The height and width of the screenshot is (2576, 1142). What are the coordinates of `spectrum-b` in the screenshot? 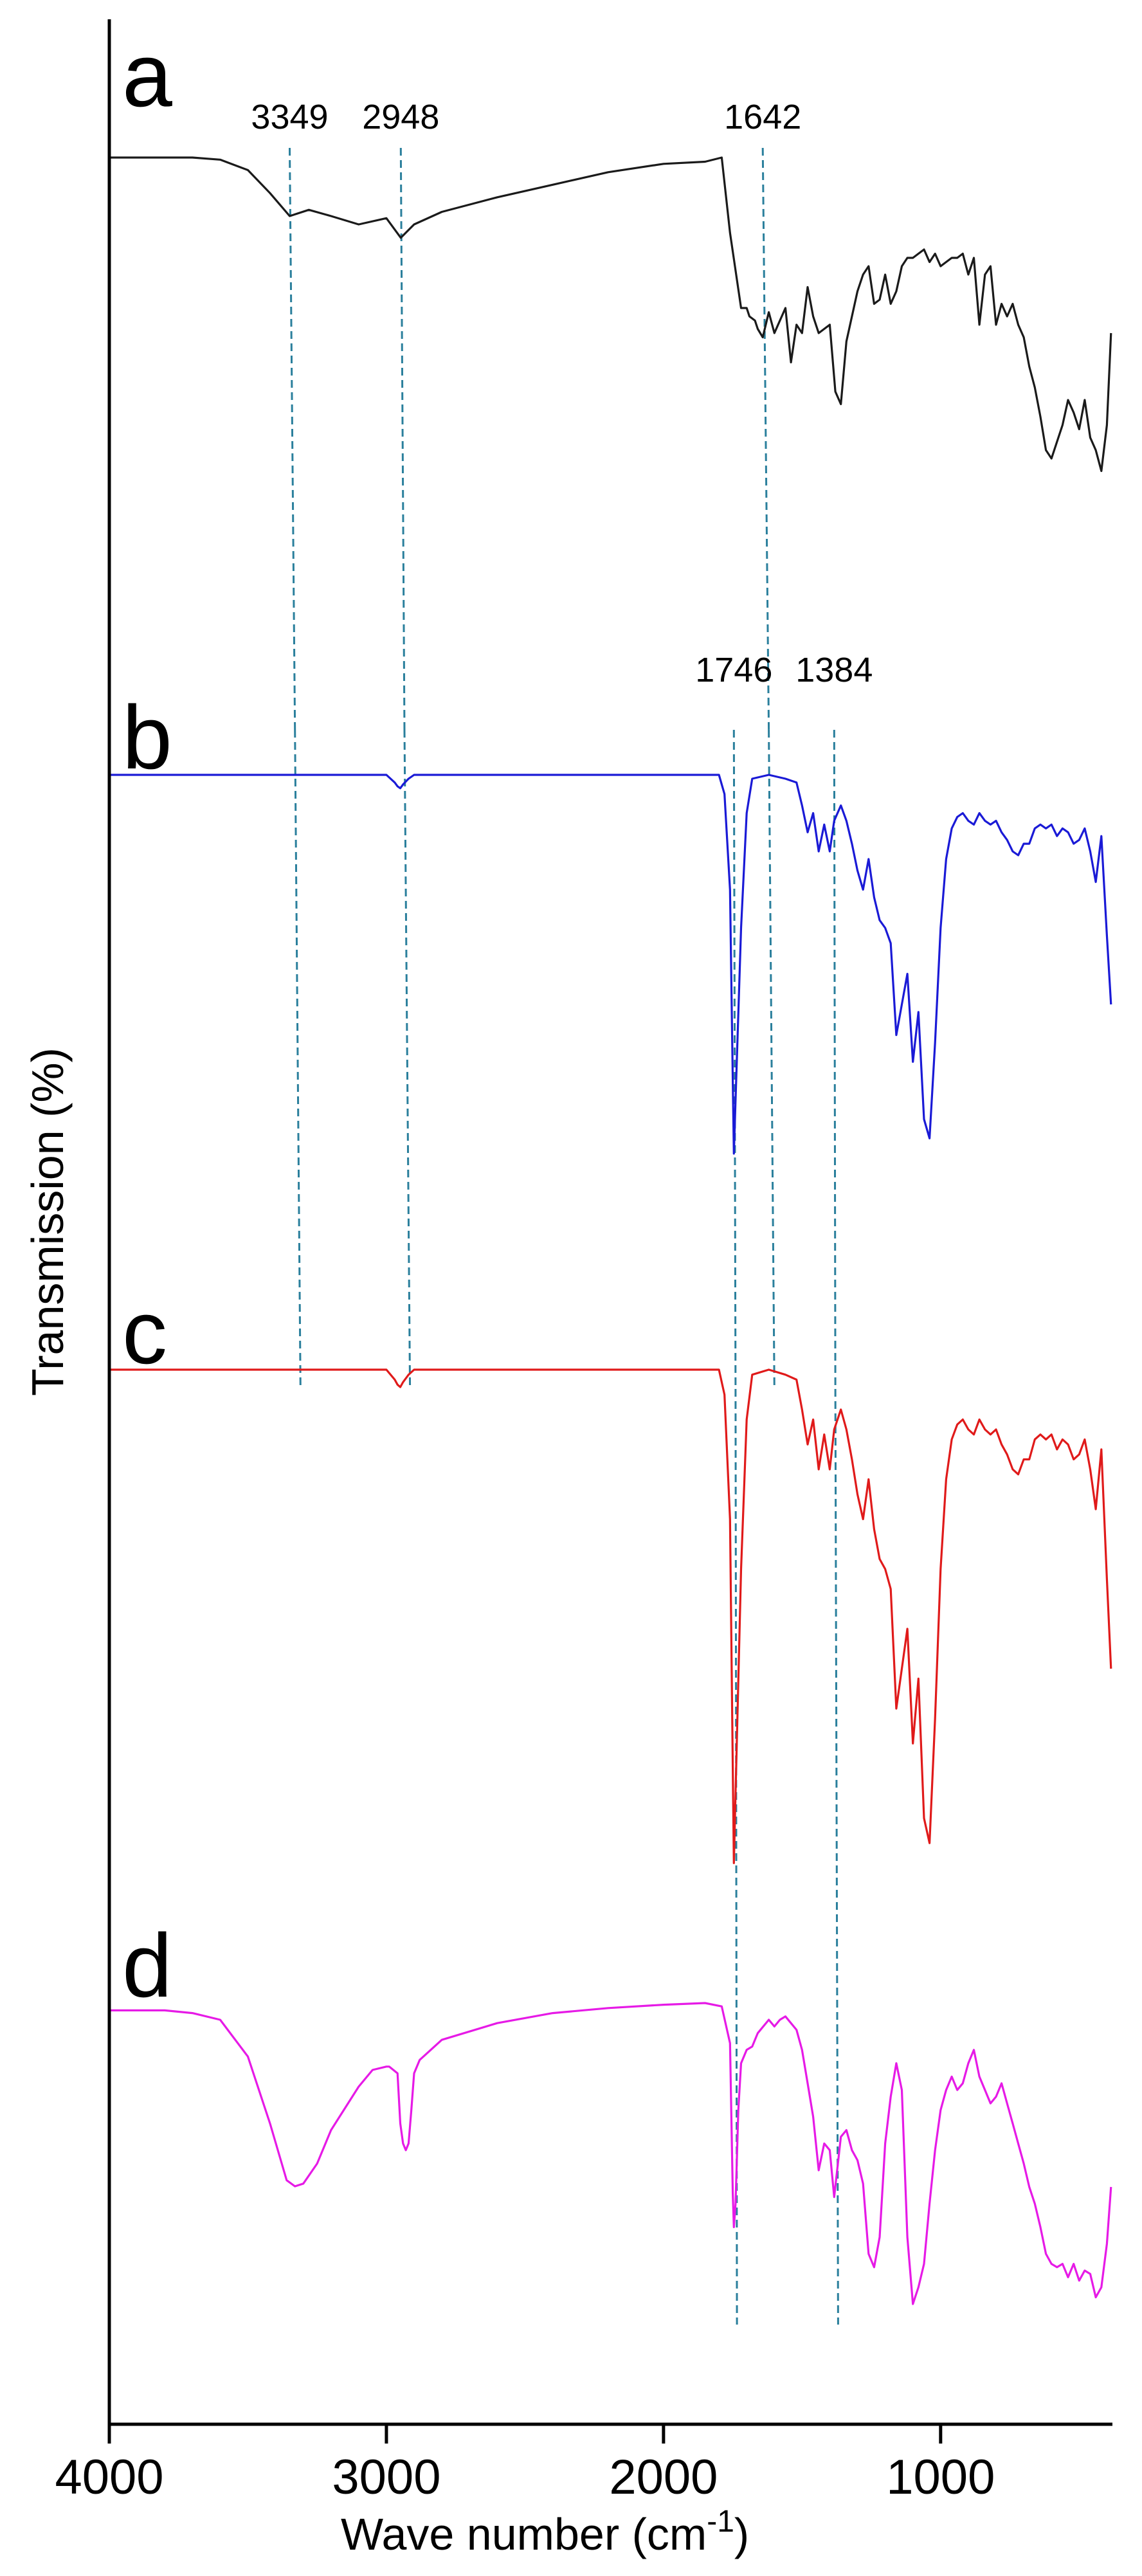 It's located at (610, 964).